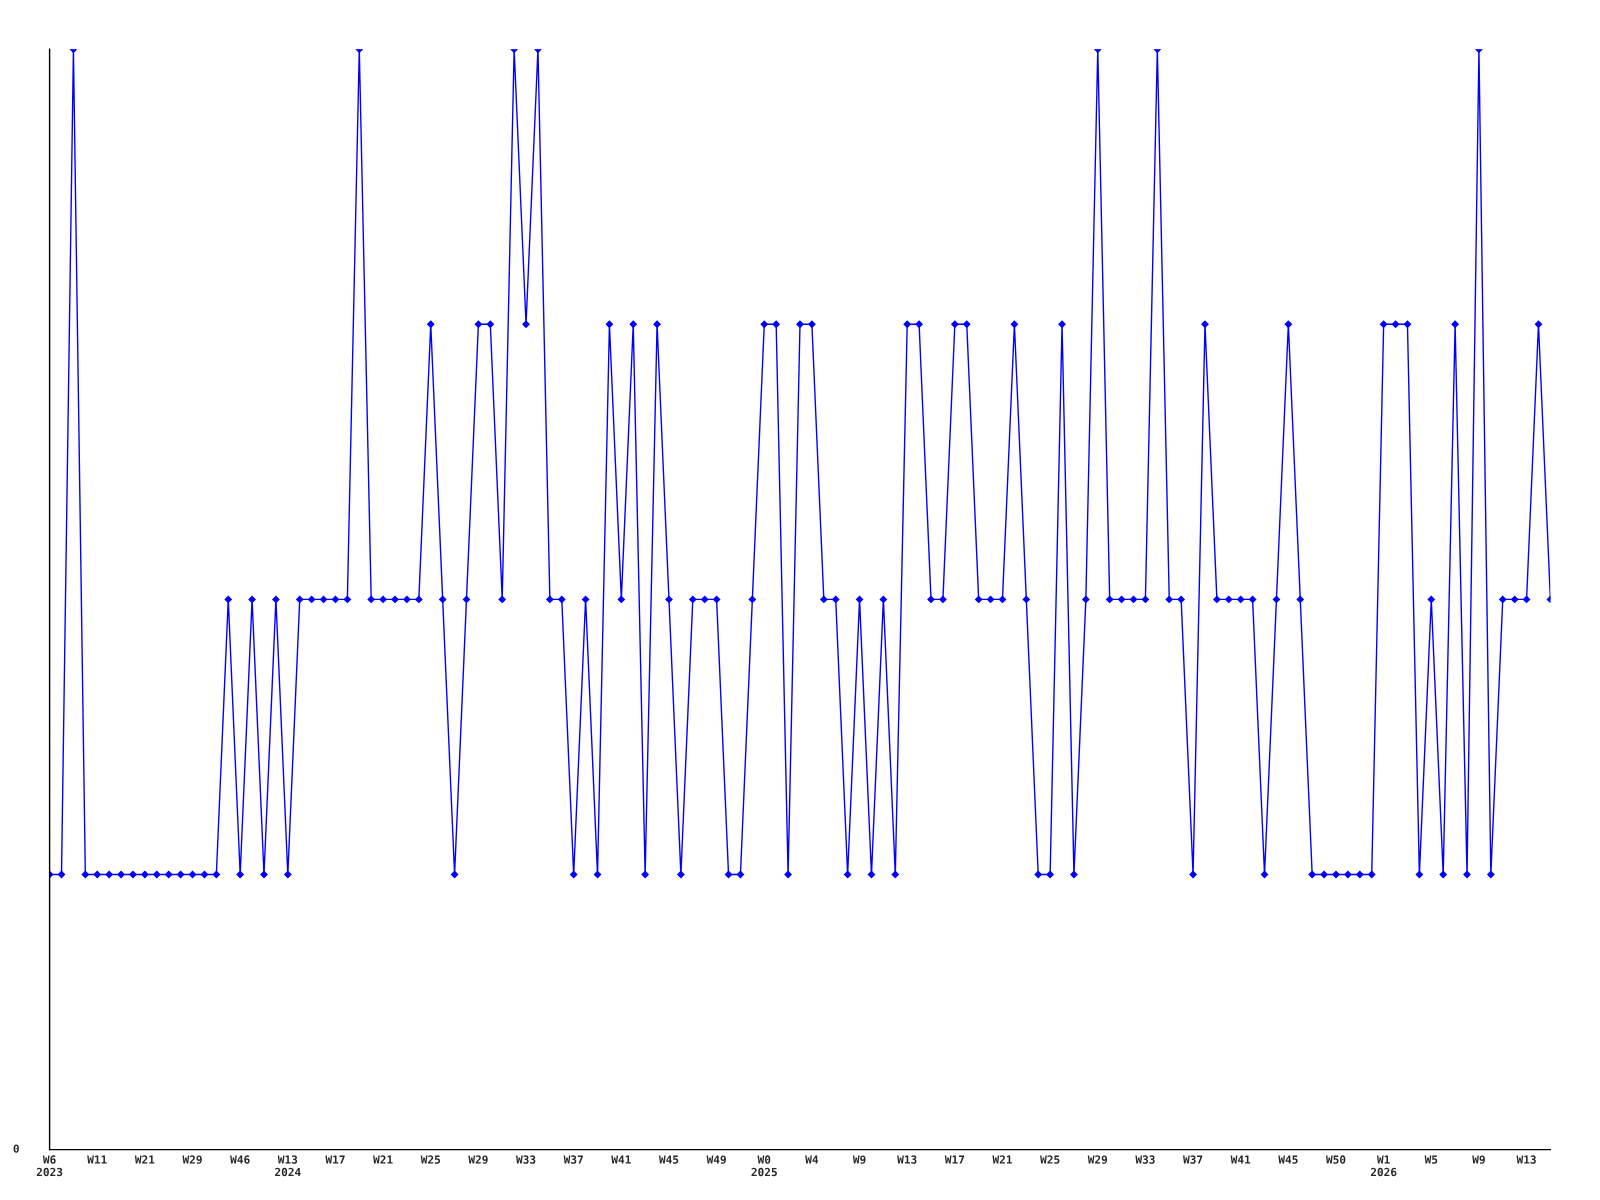  I want to click on x-tick-label: W13 2024, so click(288, 1166).